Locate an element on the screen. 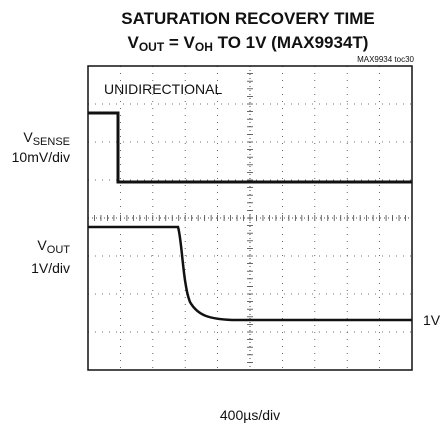 Image resolution: width=441 pixels, height=431 pixels. title: SATURATION RECOVERY TIME is located at coordinates (247, 18).